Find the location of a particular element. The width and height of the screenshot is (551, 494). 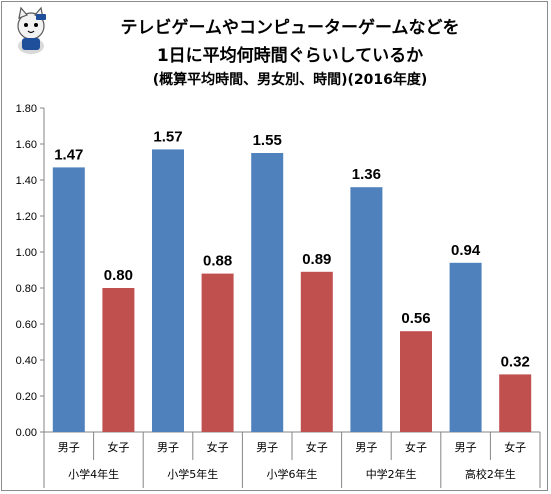

data-label: 1.55 is located at coordinates (267, 140).